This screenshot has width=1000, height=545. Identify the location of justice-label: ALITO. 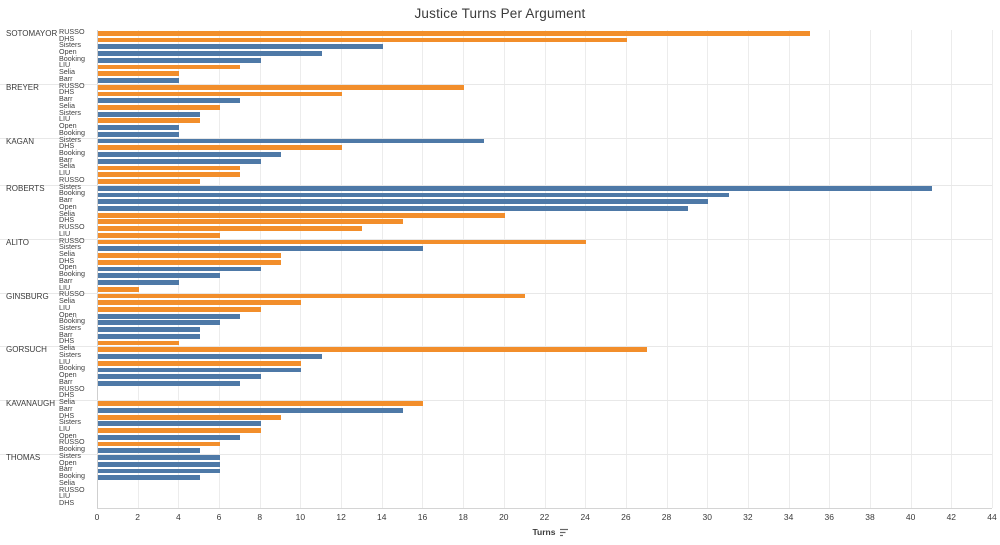
(17, 242).